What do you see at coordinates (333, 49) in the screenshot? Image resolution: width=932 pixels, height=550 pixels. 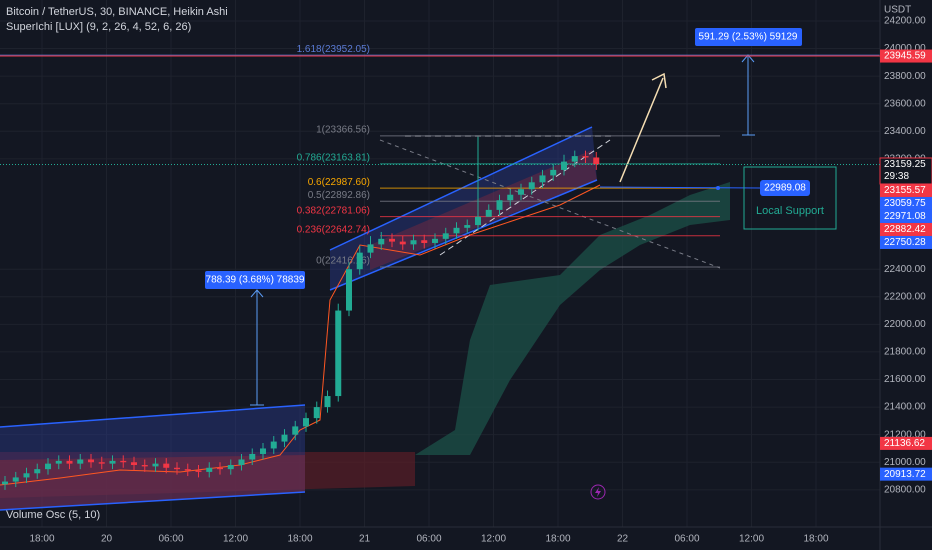 I see `fib-label: 1.618(23952.05)` at bounding box center [333, 49].